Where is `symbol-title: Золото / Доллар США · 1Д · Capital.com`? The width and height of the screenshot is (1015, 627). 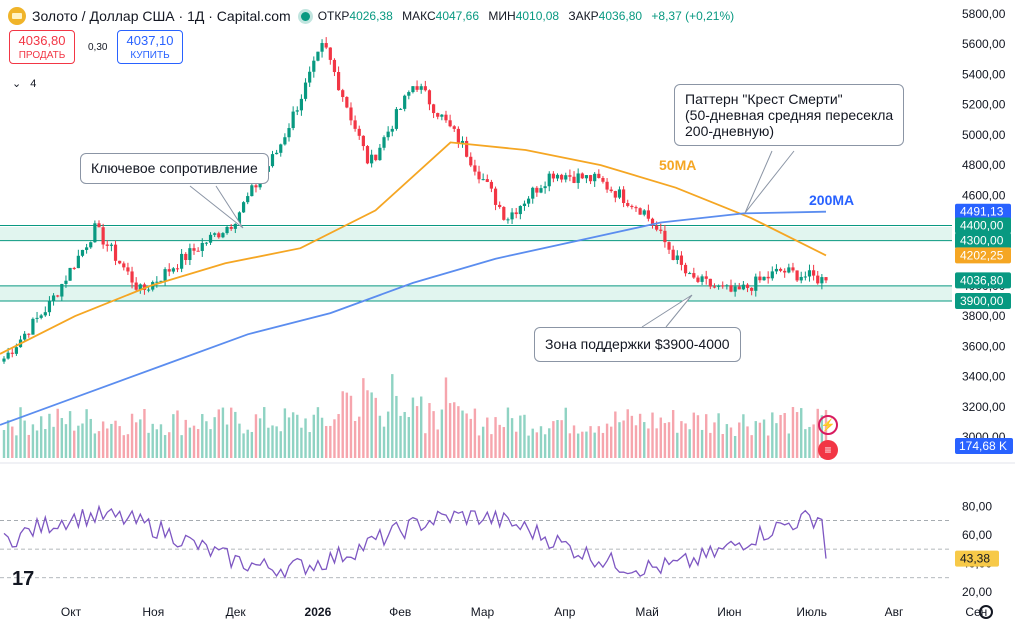
symbol-title: Золото / Доллар США · 1Д · Capital.com is located at coordinates (161, 16).